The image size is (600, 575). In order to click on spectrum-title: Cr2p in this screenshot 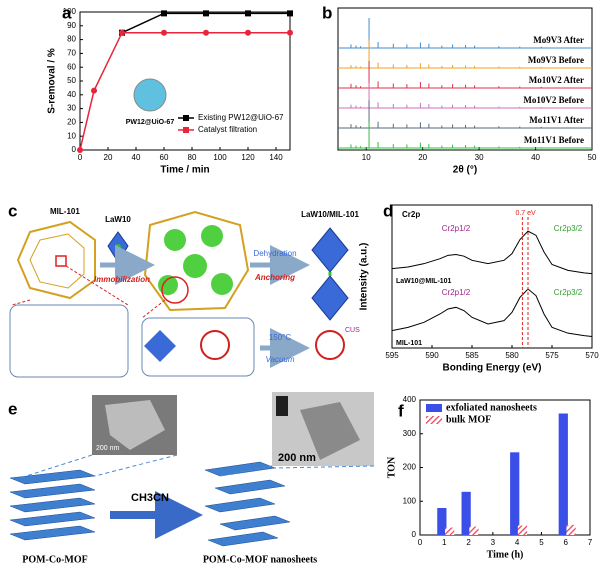, I will do `click(411, 214)`.